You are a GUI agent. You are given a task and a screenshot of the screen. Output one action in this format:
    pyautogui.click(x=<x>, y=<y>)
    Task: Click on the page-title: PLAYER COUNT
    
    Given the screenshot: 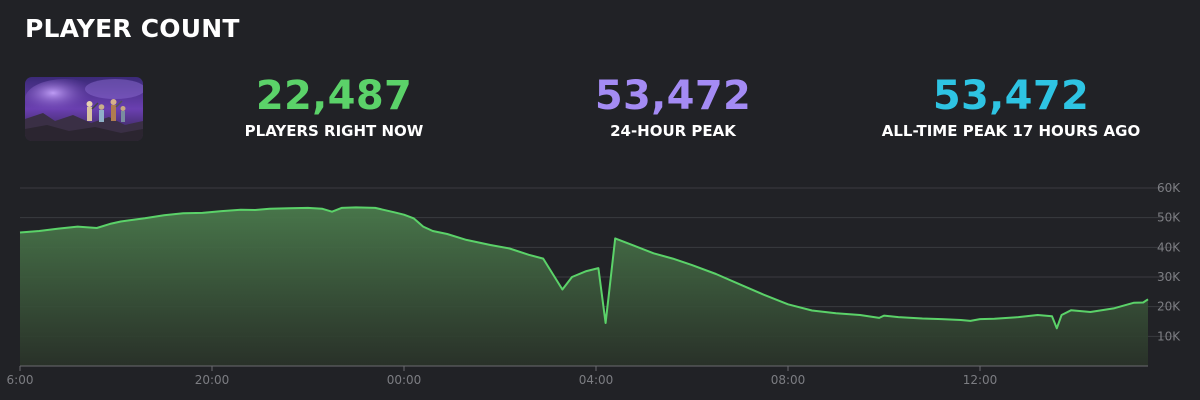 What is the action you would take?
    pyautogui.click(x=132, y=28)
    